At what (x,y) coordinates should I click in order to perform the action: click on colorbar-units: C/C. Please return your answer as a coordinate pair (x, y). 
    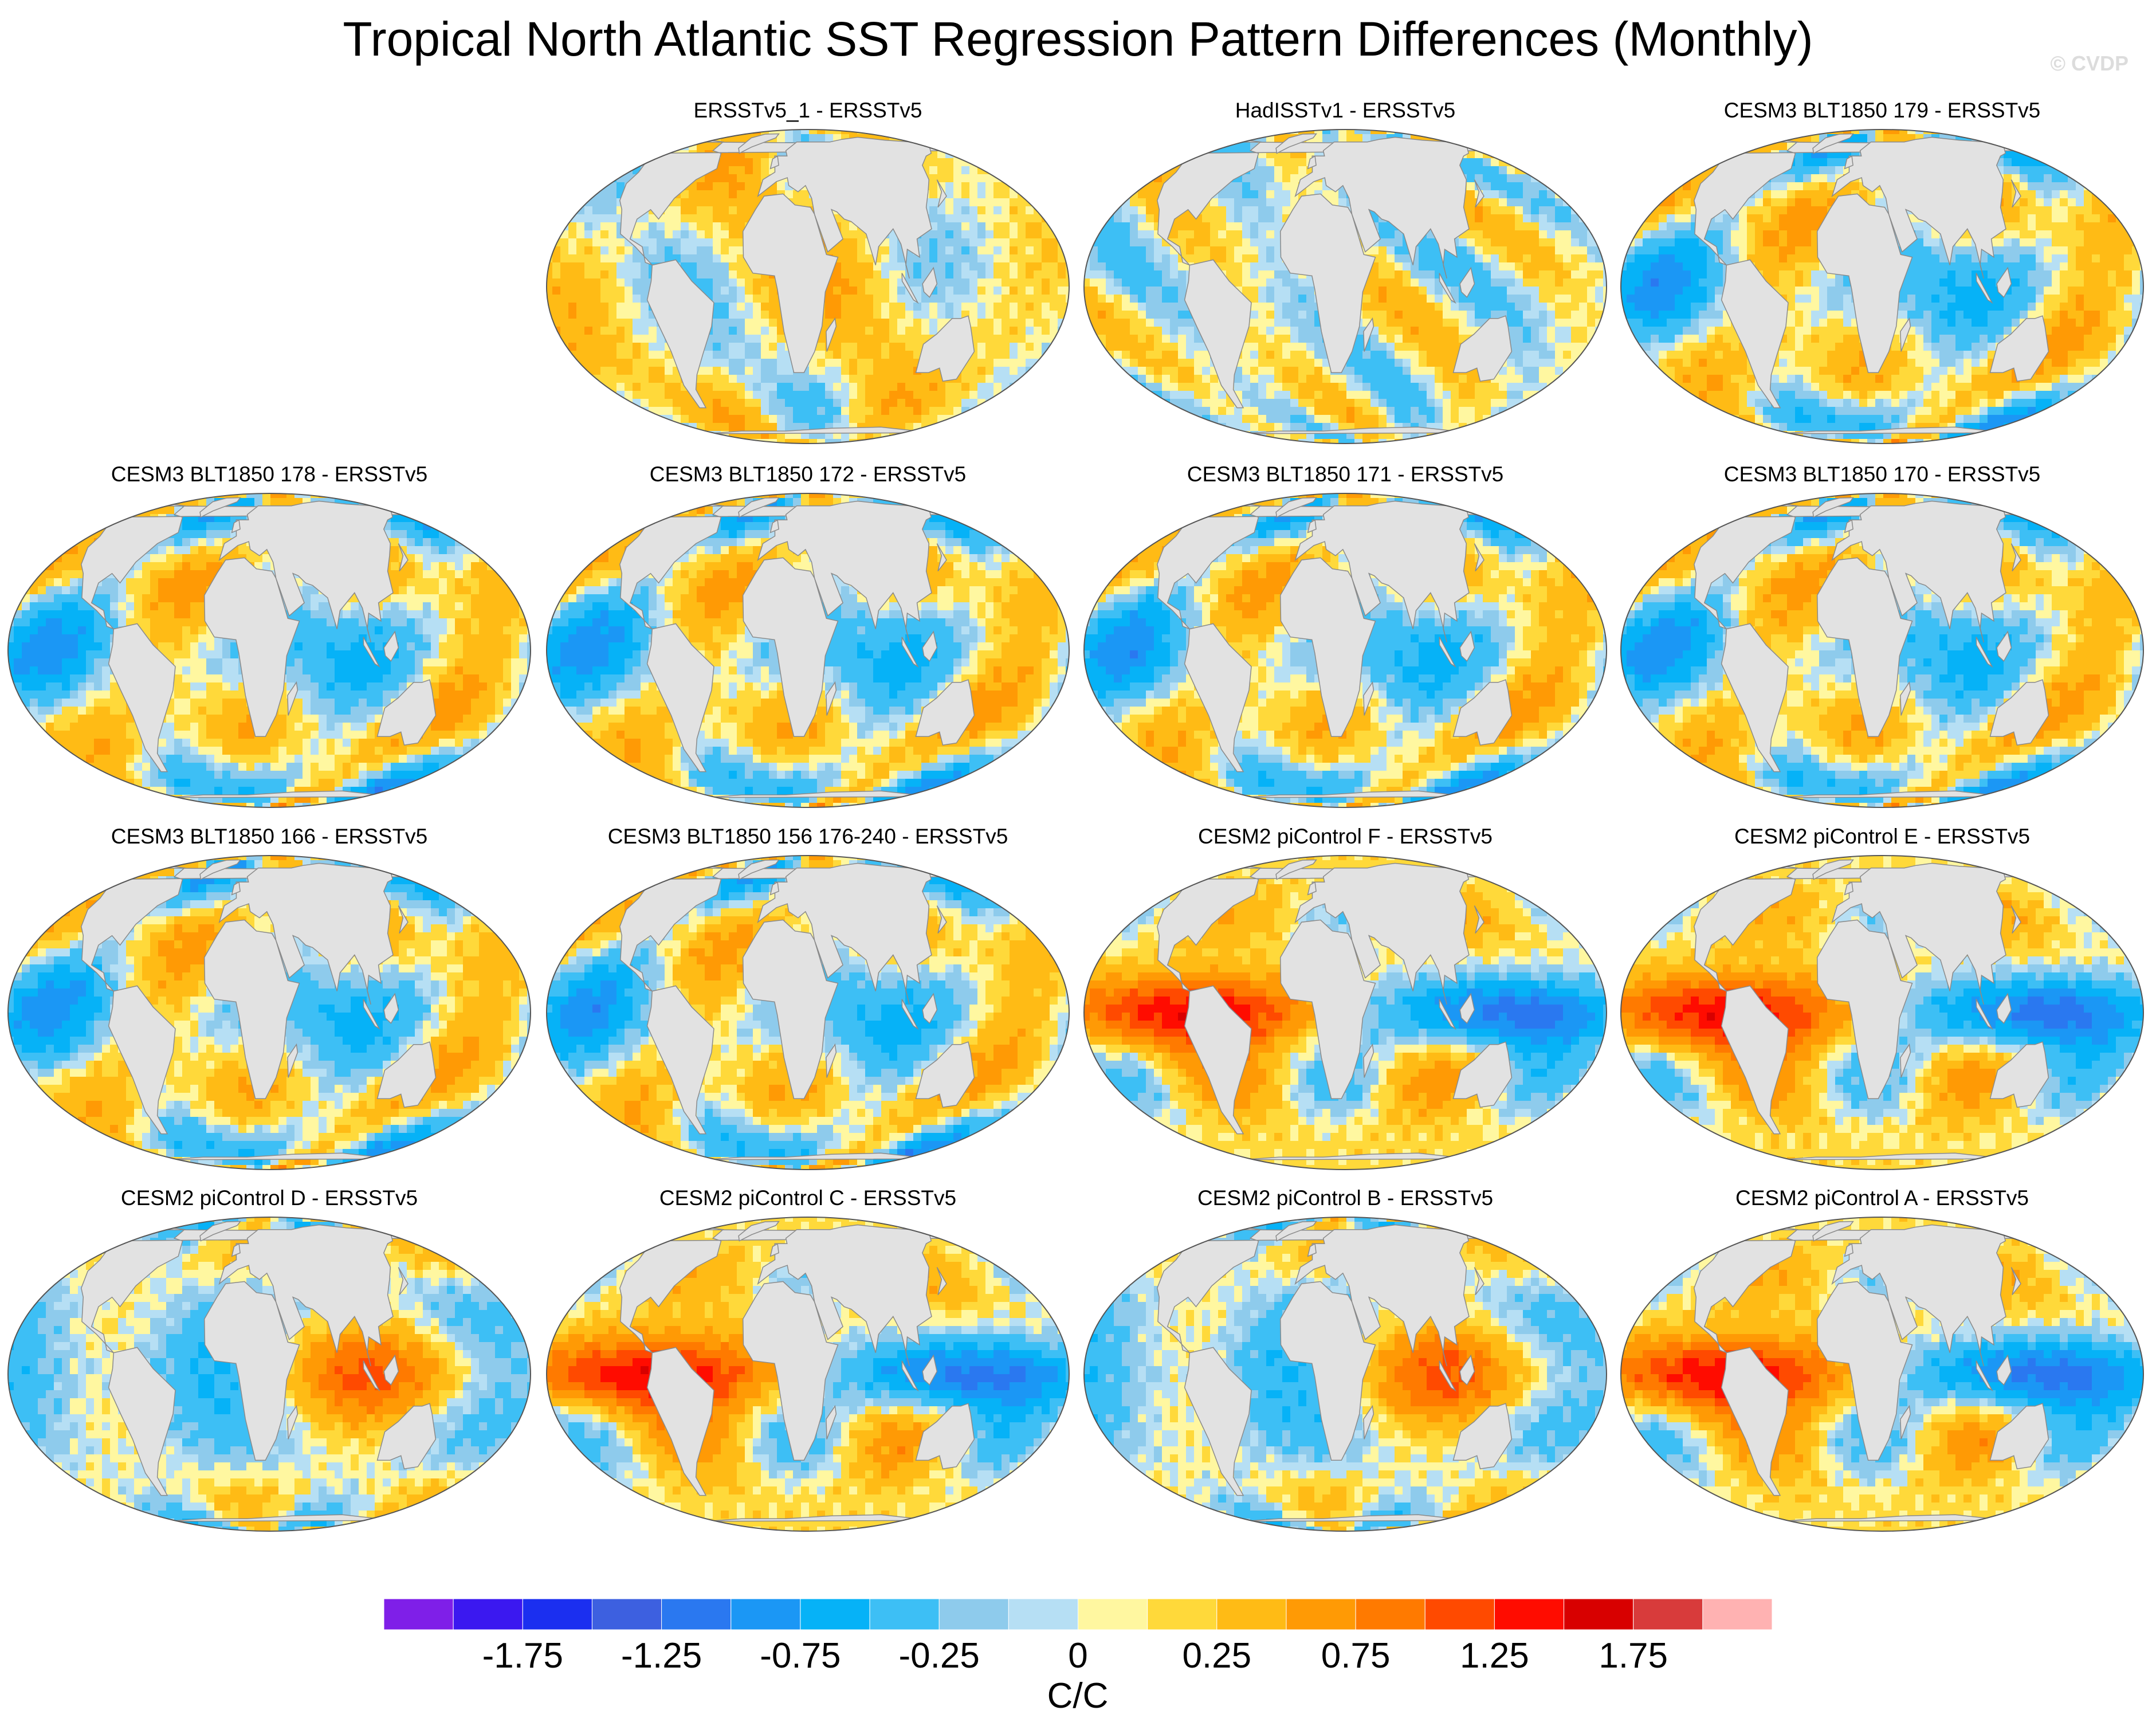
    Looking at the image, I should click on (1077, 1696).